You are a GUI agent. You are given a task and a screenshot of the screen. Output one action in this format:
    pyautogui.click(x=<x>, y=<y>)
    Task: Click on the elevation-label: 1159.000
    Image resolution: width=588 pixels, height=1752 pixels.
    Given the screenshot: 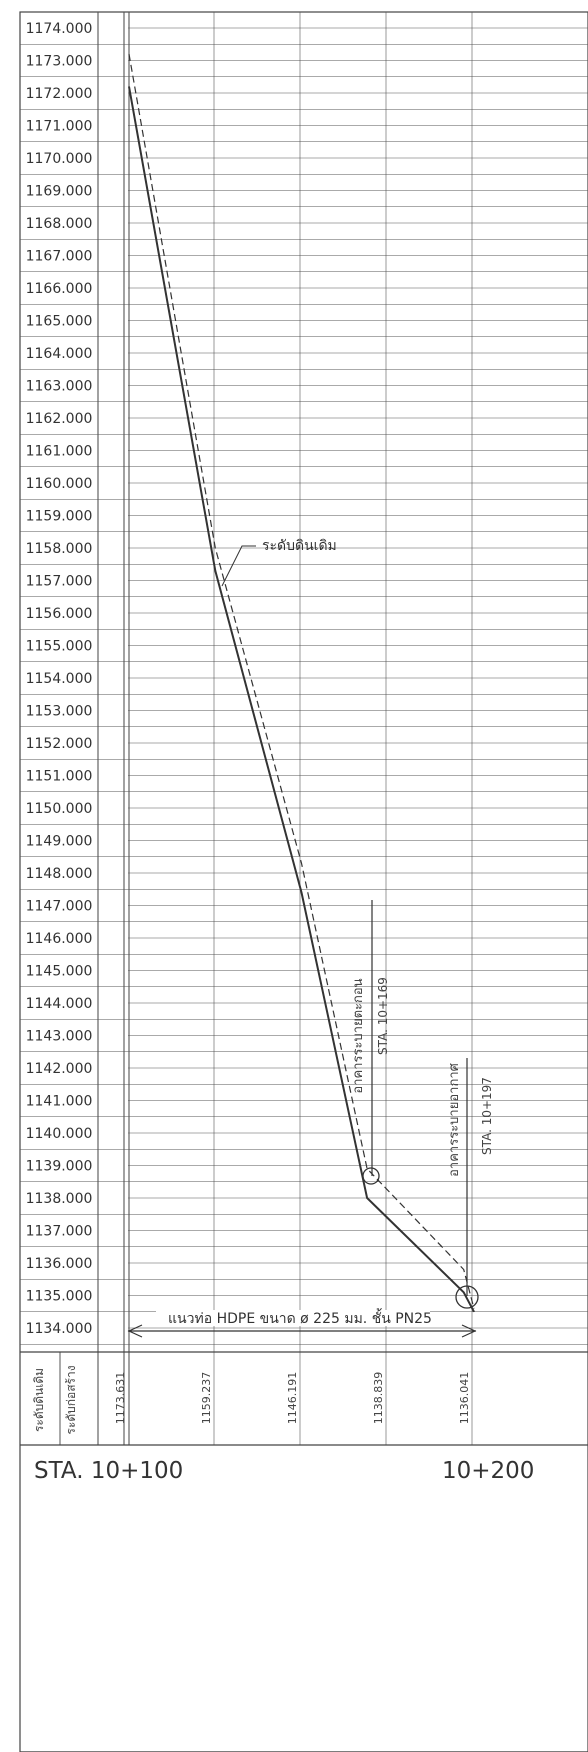 What is the action you would take?
    pyautogui.click(x=59, y=517)
    